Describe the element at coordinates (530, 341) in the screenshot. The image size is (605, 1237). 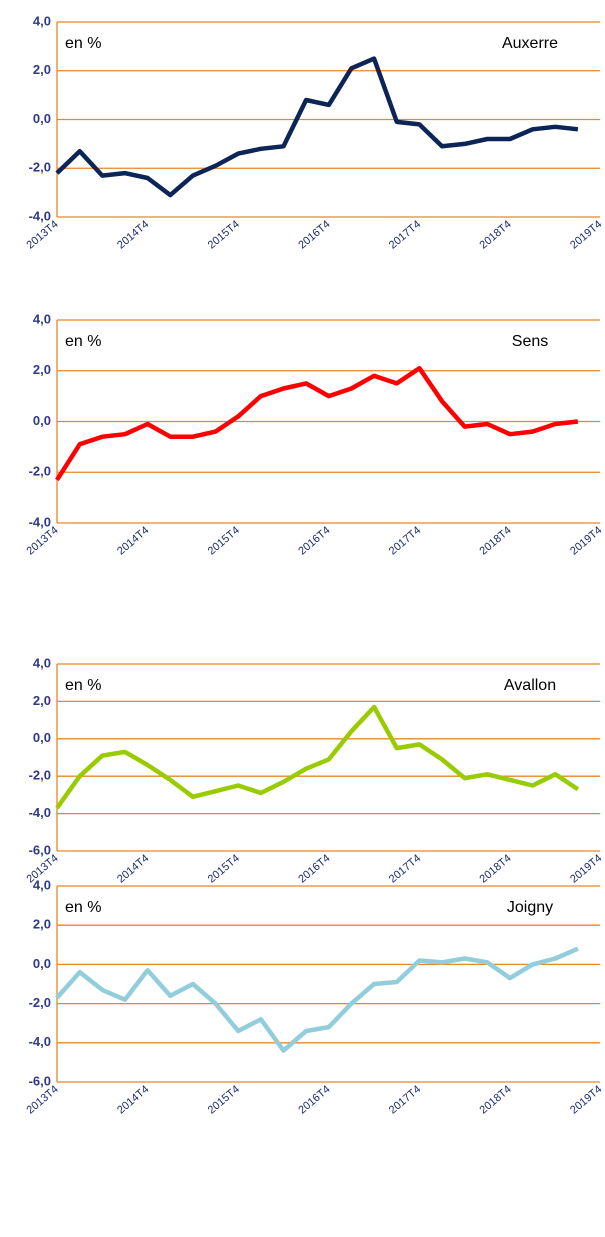
I see `legend-label: Sens` at that location.